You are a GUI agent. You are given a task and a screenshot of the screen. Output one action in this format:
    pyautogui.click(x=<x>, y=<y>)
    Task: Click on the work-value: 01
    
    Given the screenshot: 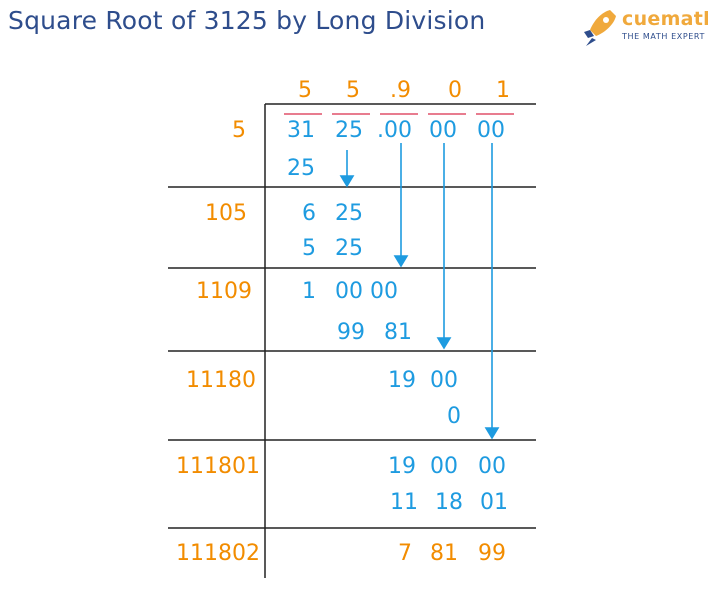 What is the action you would take?
    pyautogui.click(x=494, y=502)
    